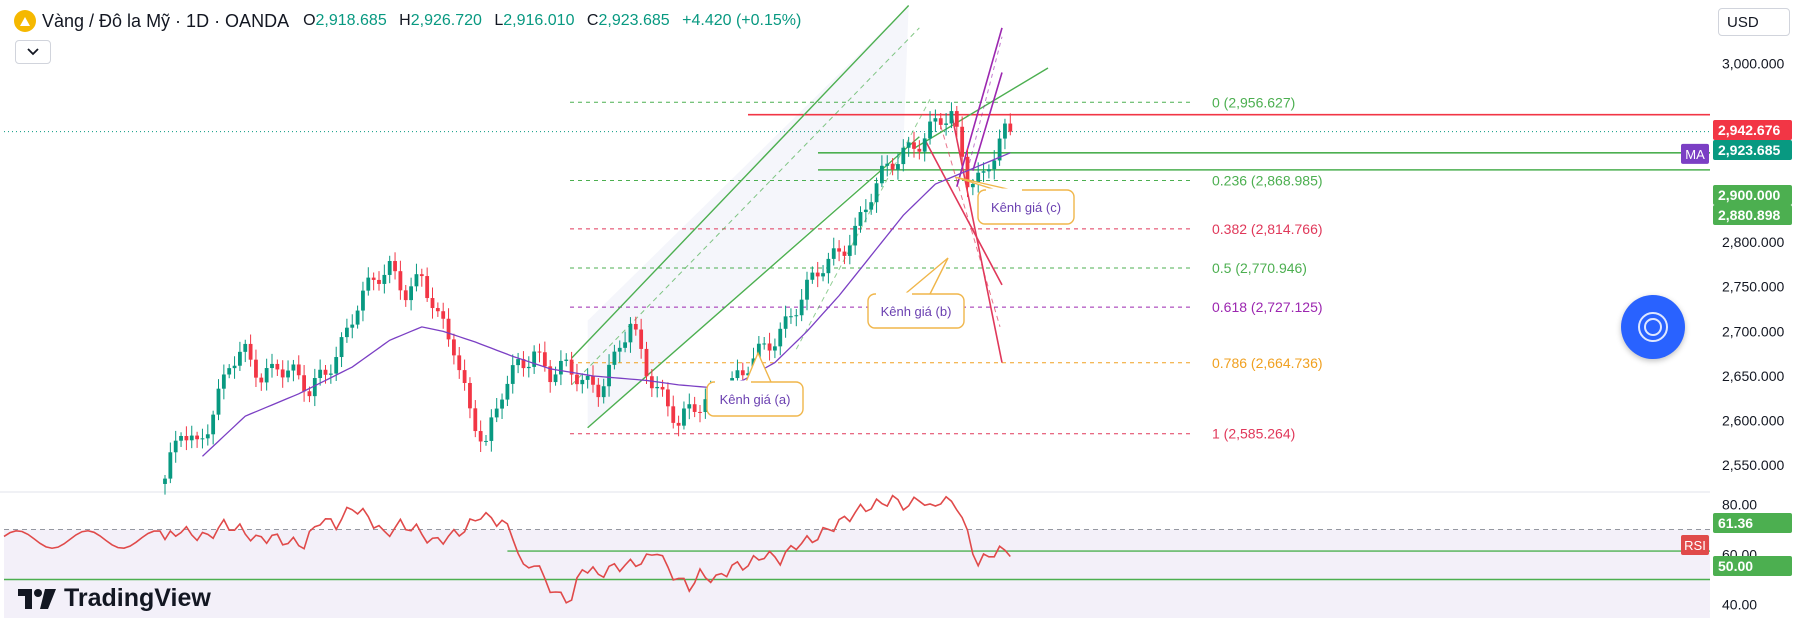 The height and width of the screenshot is (618, 1805). I want to click on price-axis-tick: 2,600.000, so click(1753, 421).